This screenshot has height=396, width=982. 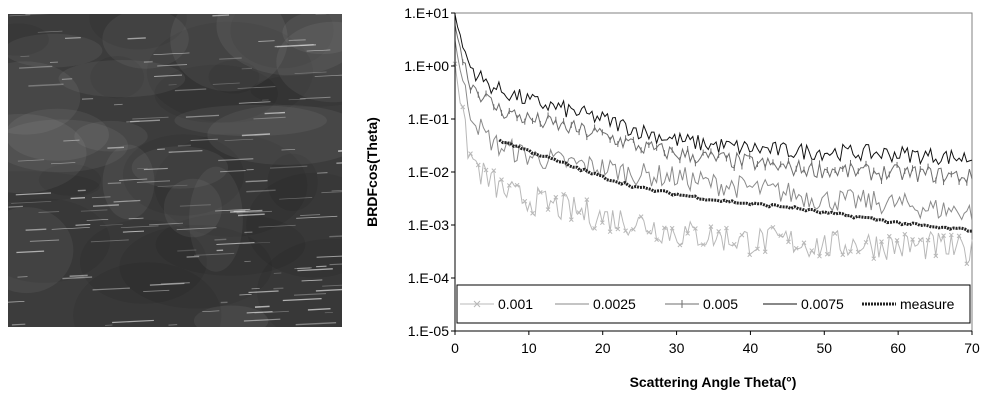 What do you see at coordinates (595, 304) in the screenshot?
I see `legend-item-0.0025: 0.0025` at bounding box center [595, 304].